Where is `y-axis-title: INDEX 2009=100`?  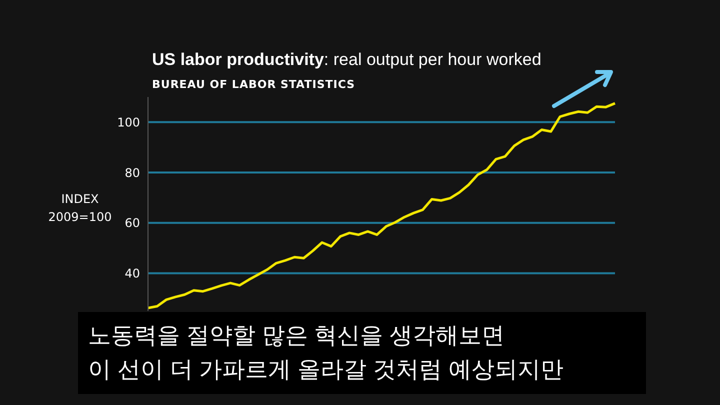 y-axis-title: INDEX 2009=100 is located at coordinates (80, 208).